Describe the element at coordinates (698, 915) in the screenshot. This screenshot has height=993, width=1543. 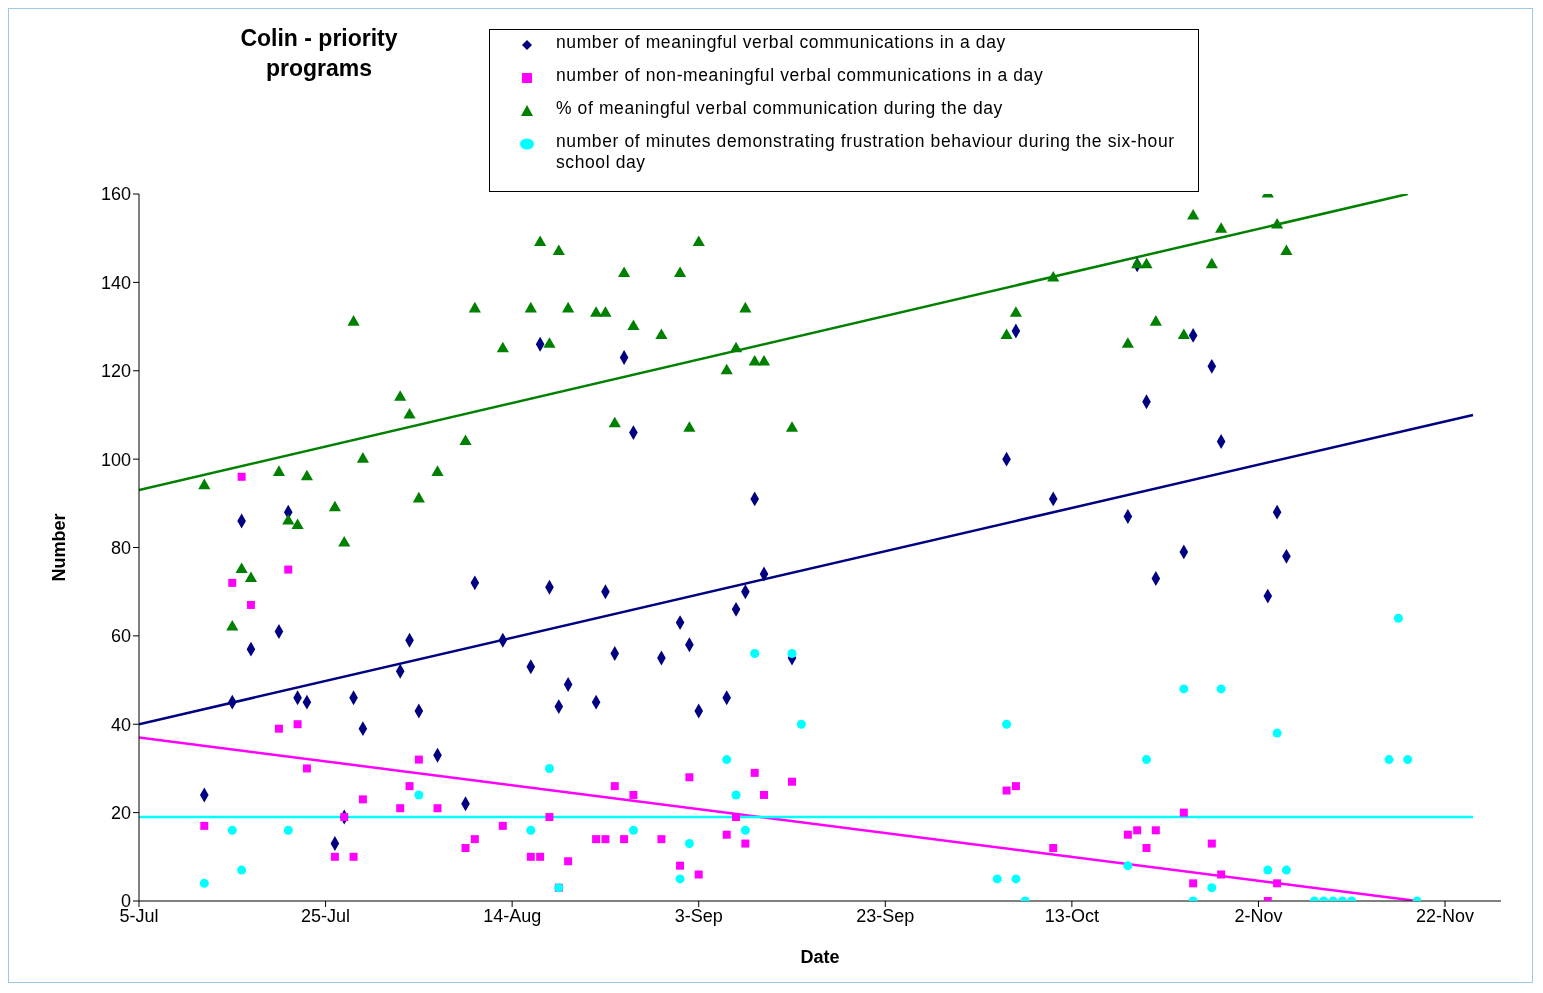
I see `x-tick-label: 3-Sep` at that location.